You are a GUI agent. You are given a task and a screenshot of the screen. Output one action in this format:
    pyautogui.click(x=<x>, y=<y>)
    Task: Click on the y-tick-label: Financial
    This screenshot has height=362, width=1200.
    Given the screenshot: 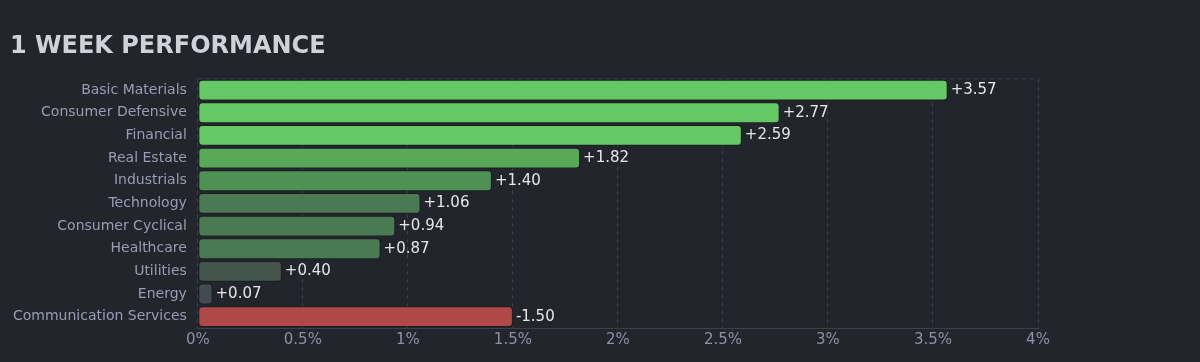 What is the action you would take?
    pyautogui.click(x=156, y=134)
    